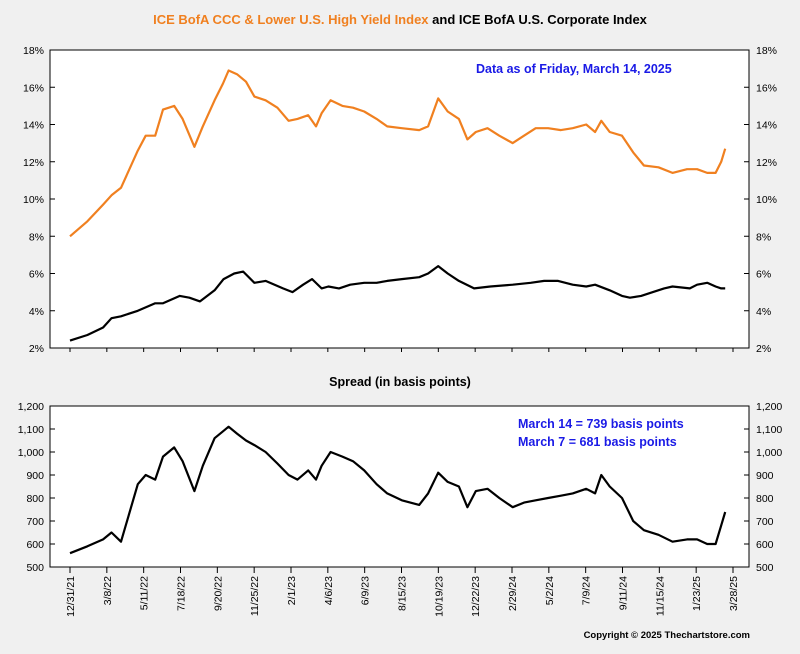 This screenshot has width=800, height=654. I want to click on title-ig-part: and ICE BofA U.S. Corporate Index, so click(538, 19).